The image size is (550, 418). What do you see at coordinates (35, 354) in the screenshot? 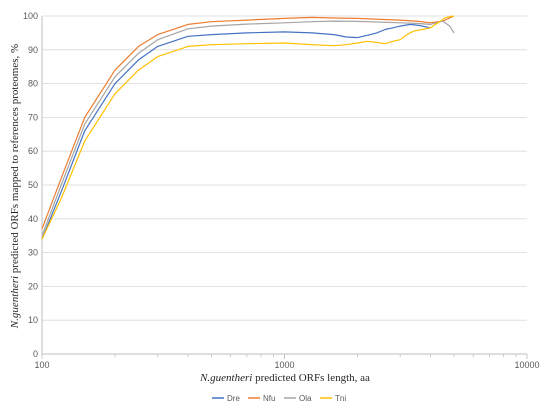
I see `y-tick-label: 0` at bounding box center [35, 354].